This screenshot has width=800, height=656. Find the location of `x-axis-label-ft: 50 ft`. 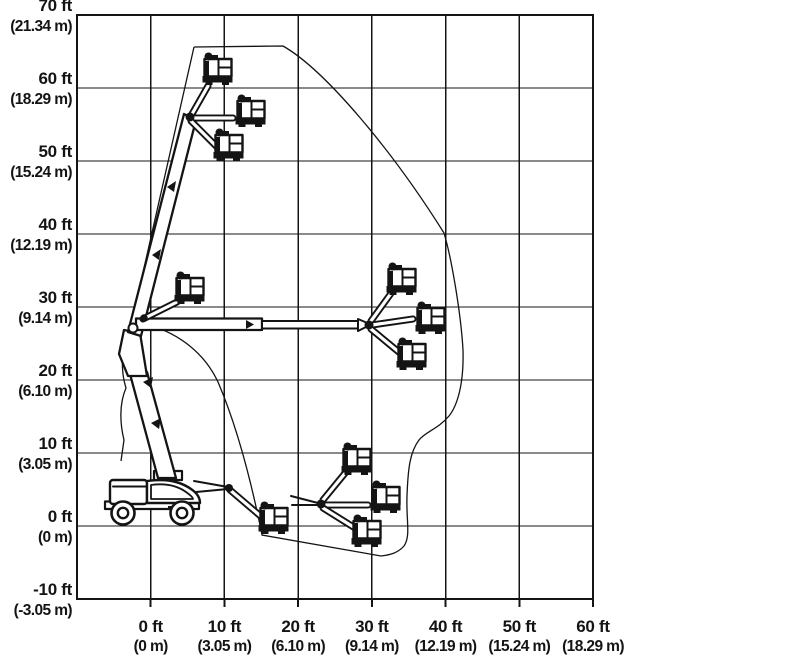

x-axis-label-ft: 50 ft is located at coordinates (520, 626).